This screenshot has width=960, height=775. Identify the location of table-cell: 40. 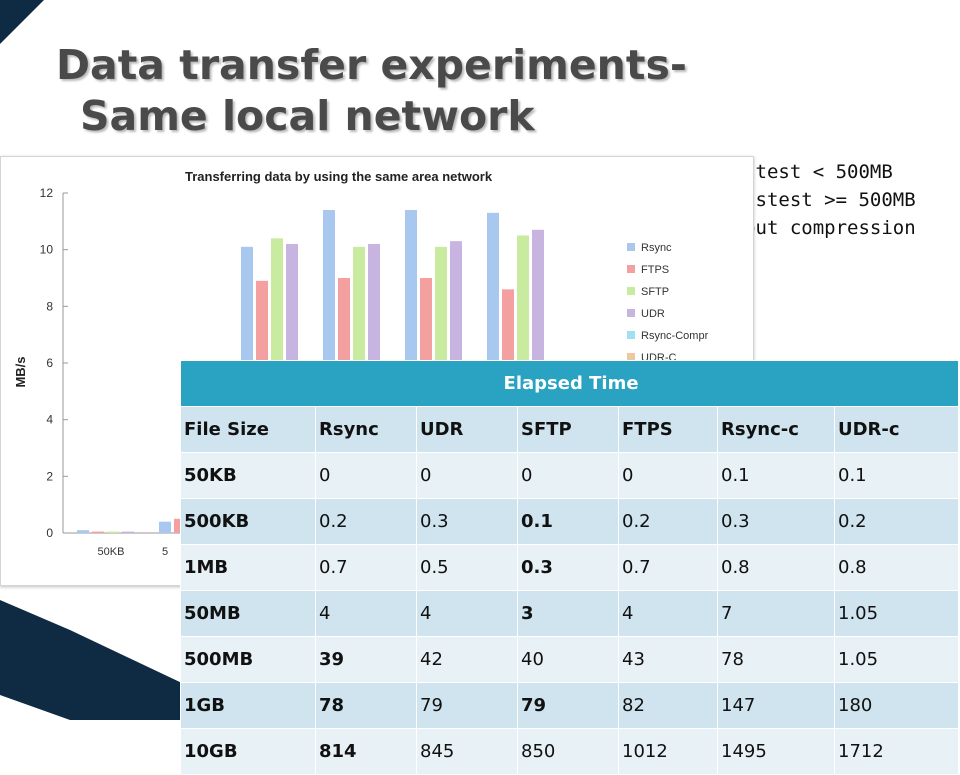
(568, 659).